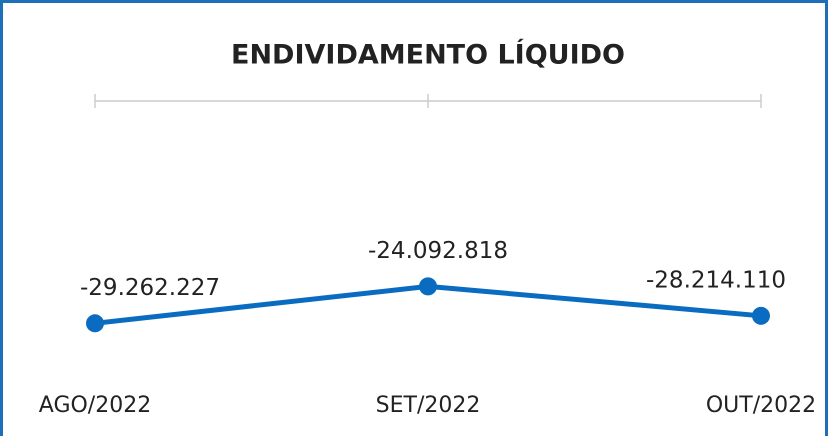 The image size is (828, 440). Describe the element at coordinates (761, 405) in the screenshot. I see `x-tick-label: OUT/2022` at that location.